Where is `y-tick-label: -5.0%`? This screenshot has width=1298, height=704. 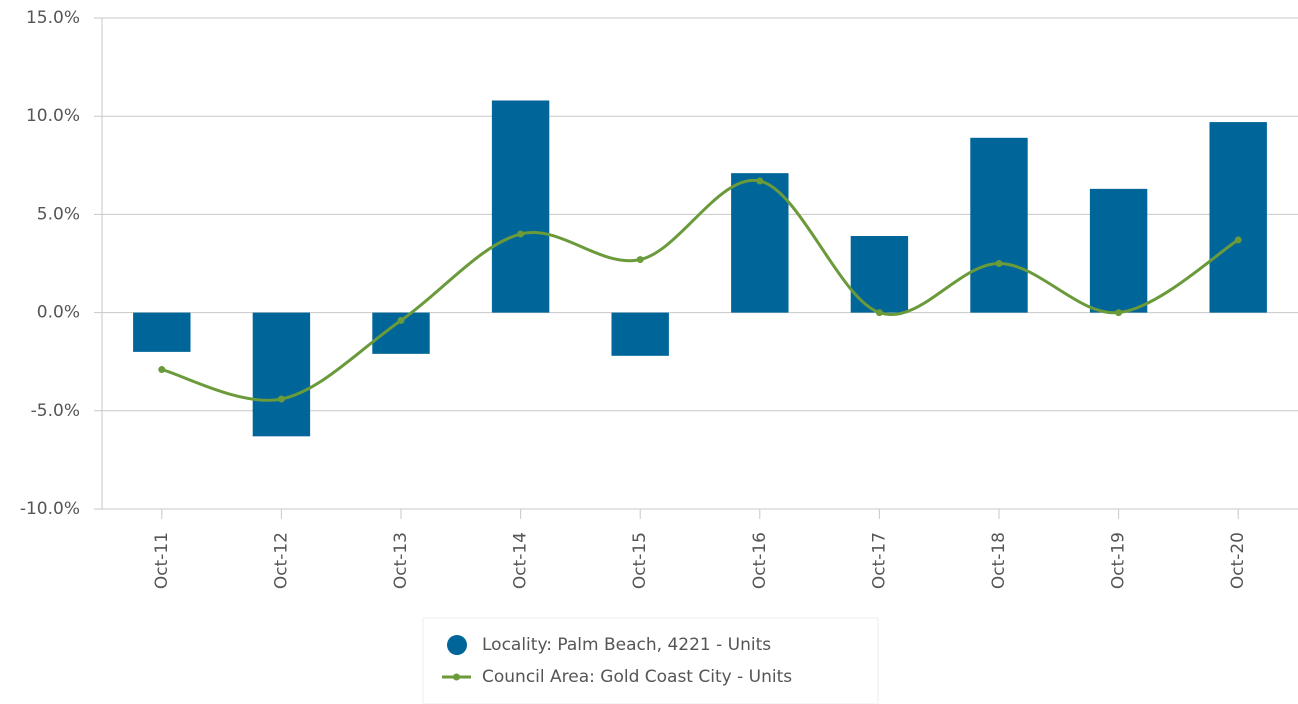
y-tick-label: -5.0% is located at coordinates (55, 411).